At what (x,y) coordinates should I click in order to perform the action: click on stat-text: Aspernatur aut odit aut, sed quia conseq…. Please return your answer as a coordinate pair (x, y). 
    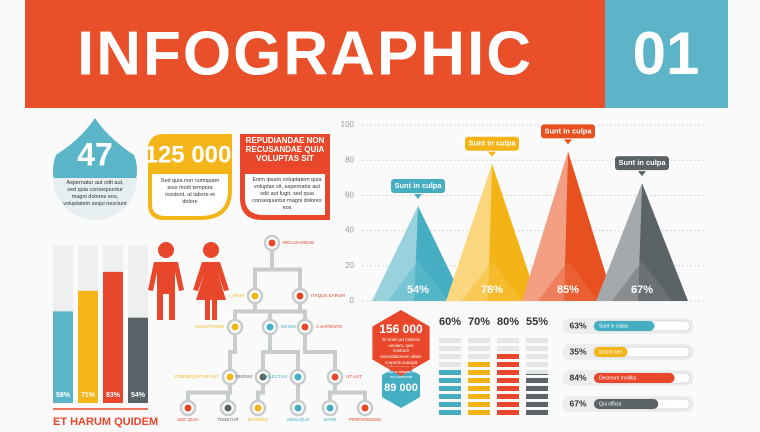
    Looking at the image, I should click on (95, 193).